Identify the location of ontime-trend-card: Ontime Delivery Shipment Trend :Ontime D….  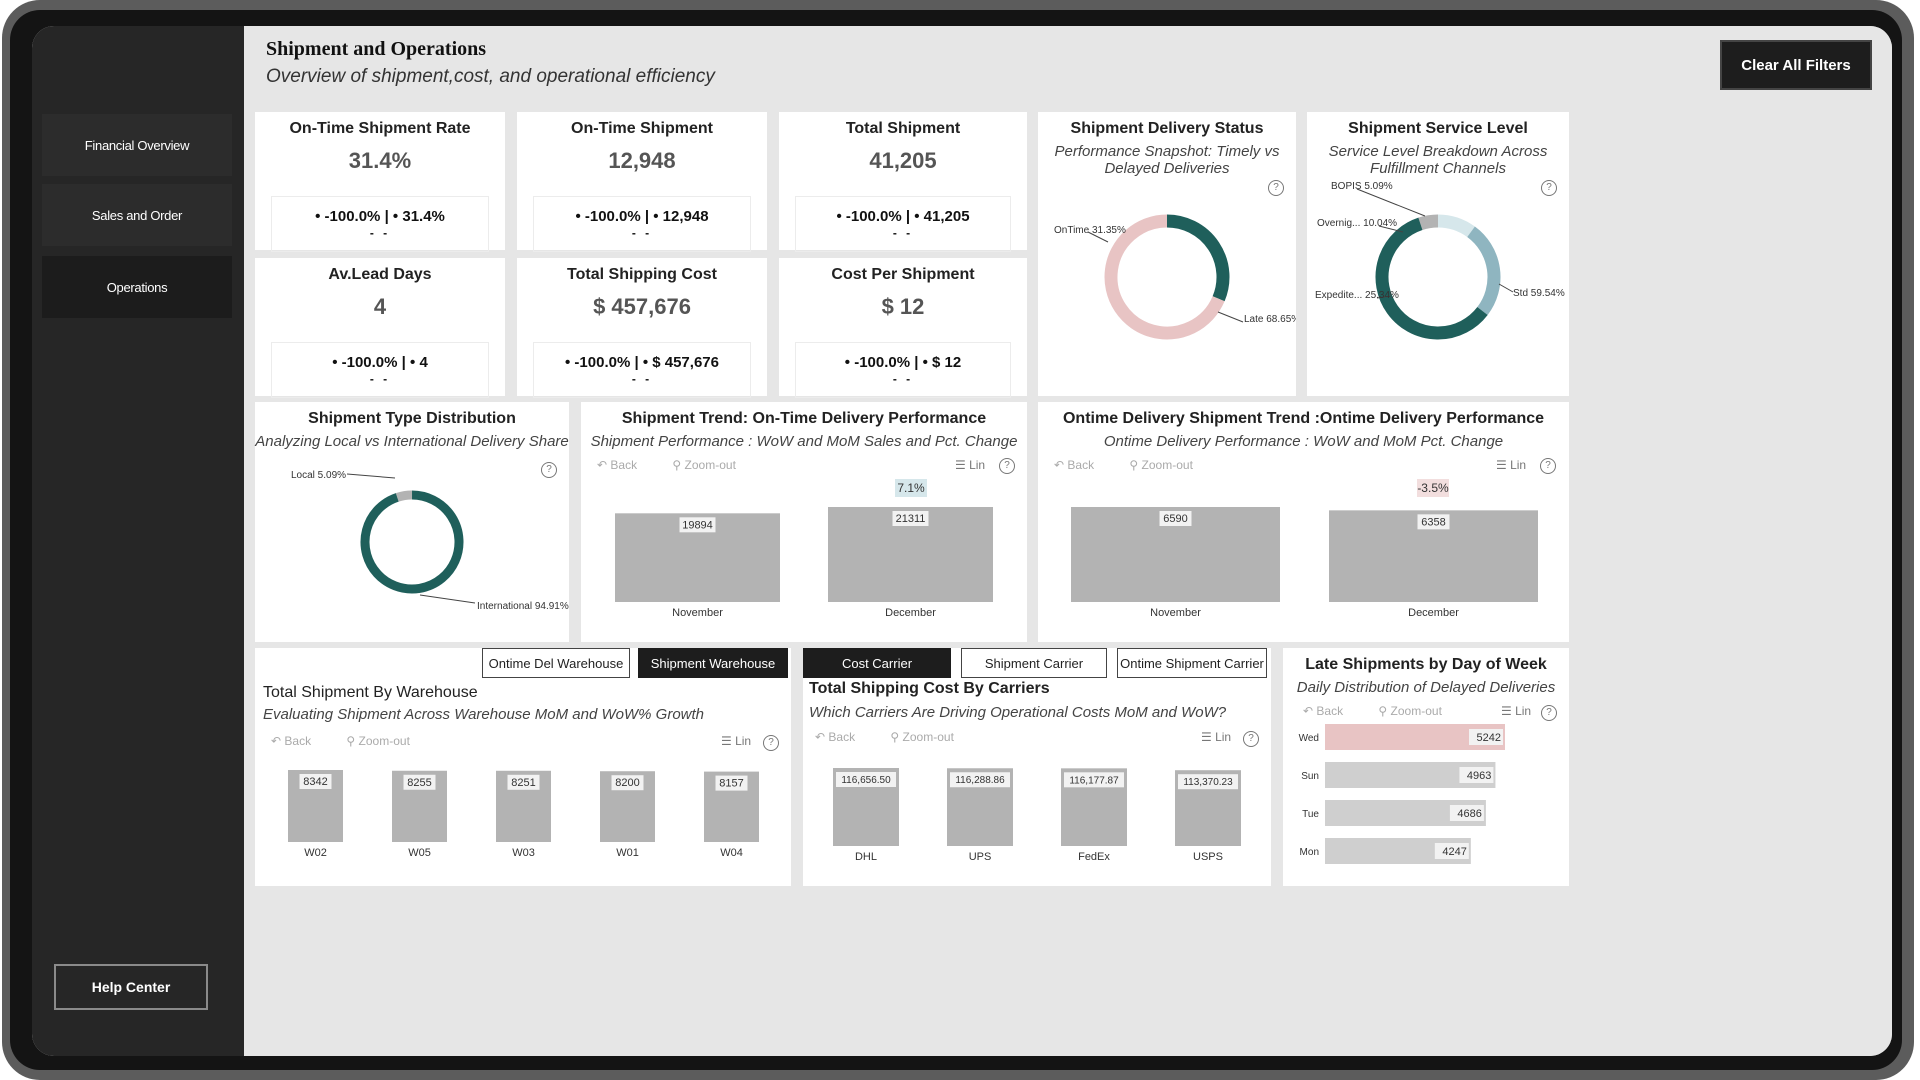
(1303, 522).